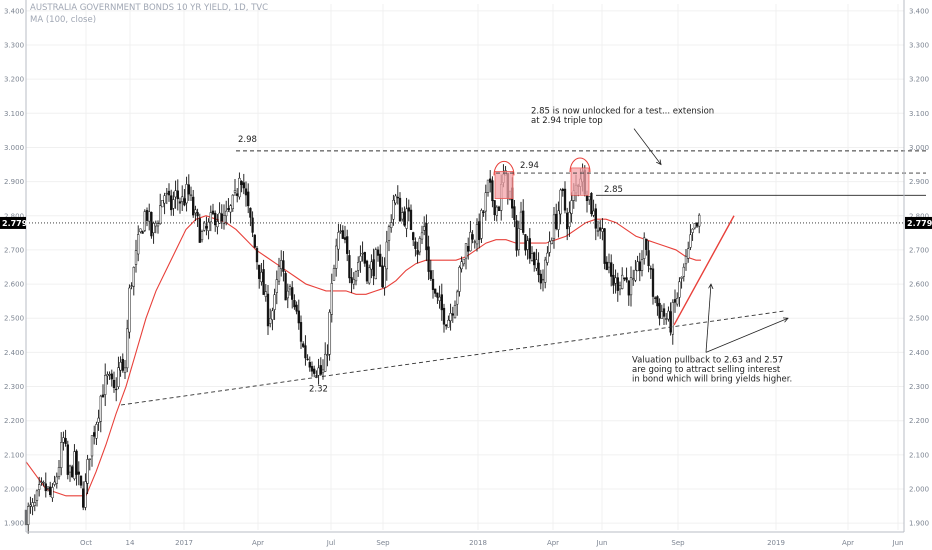 The width and height of the screenshot is (932, 550). I want to click on y-tick-label-left: 3.200, so click(14, 80).